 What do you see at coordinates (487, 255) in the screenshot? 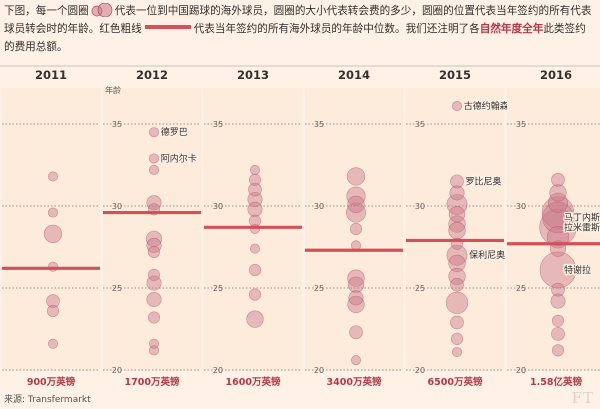
I see `player-label: 保利尼奥` at bounding box center [487, 255].